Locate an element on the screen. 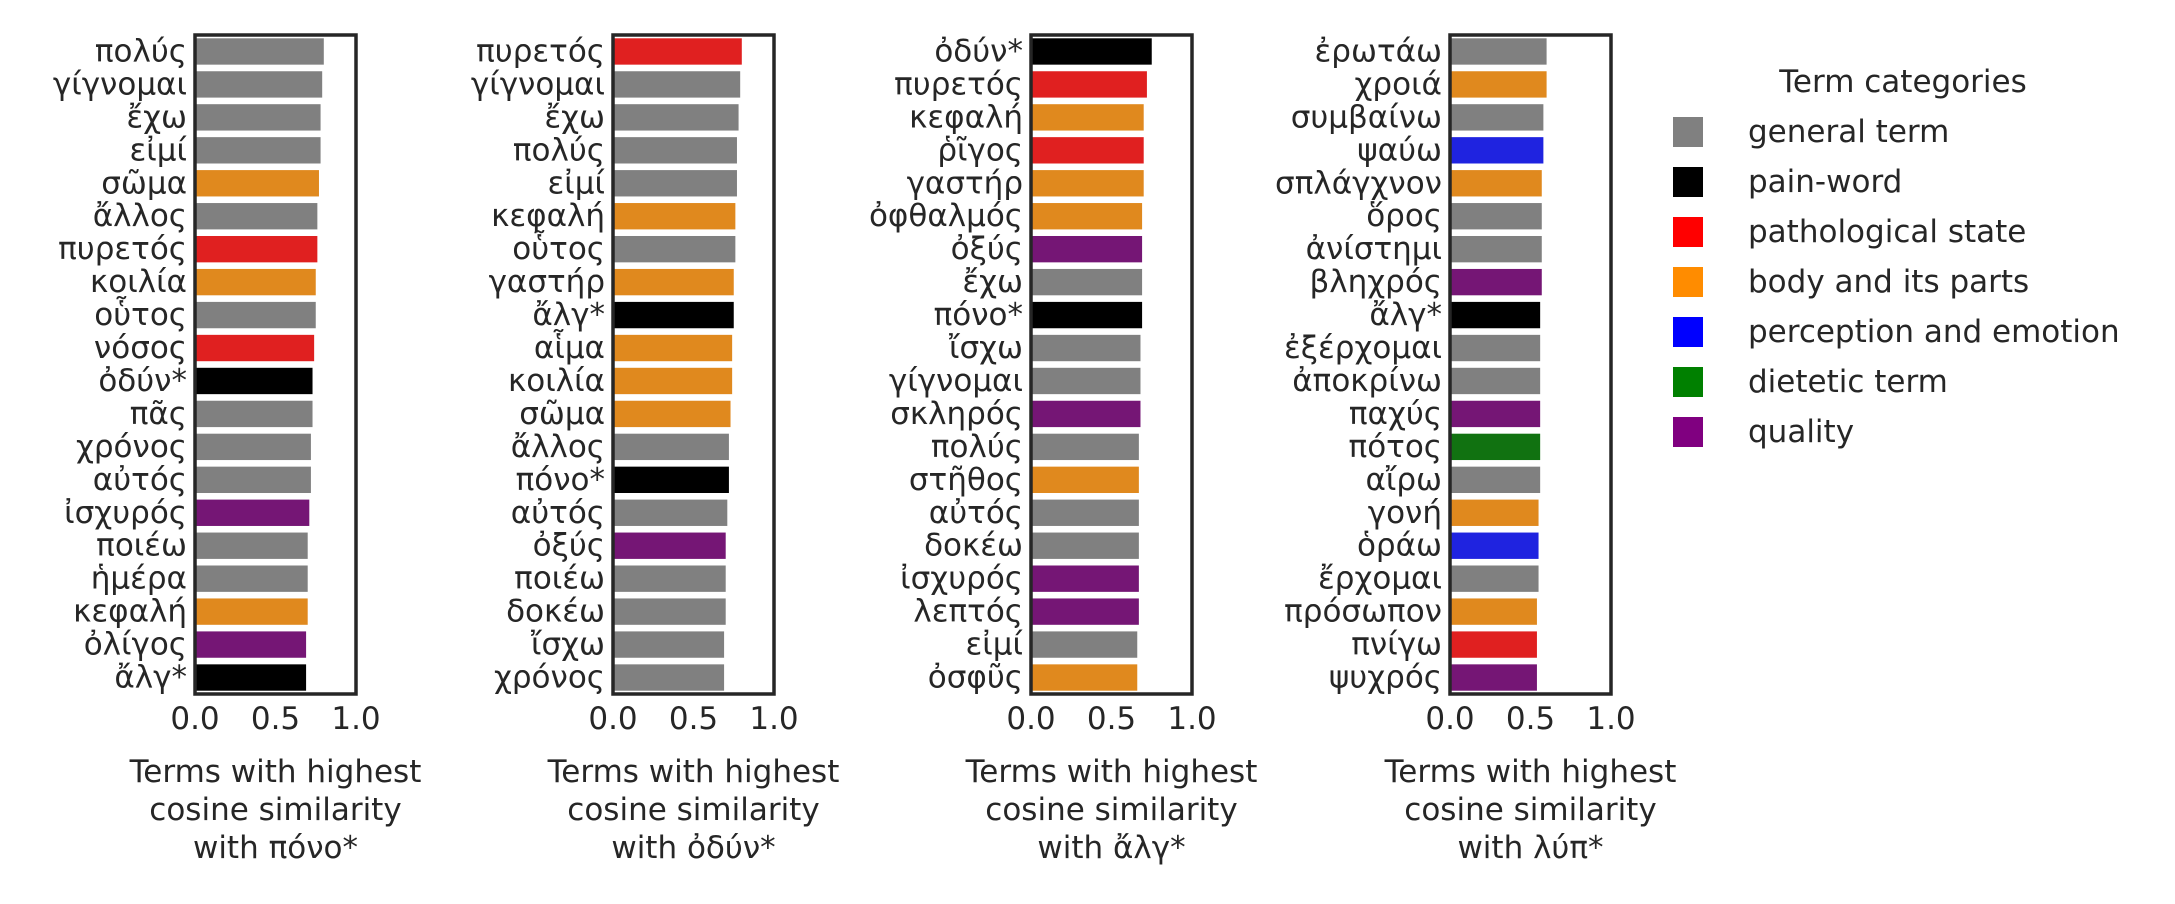 Image resolution: width=2175 pixels, height=904 pixels. x-axis-label: with λύπ* is located at coordinates (1530, 848).